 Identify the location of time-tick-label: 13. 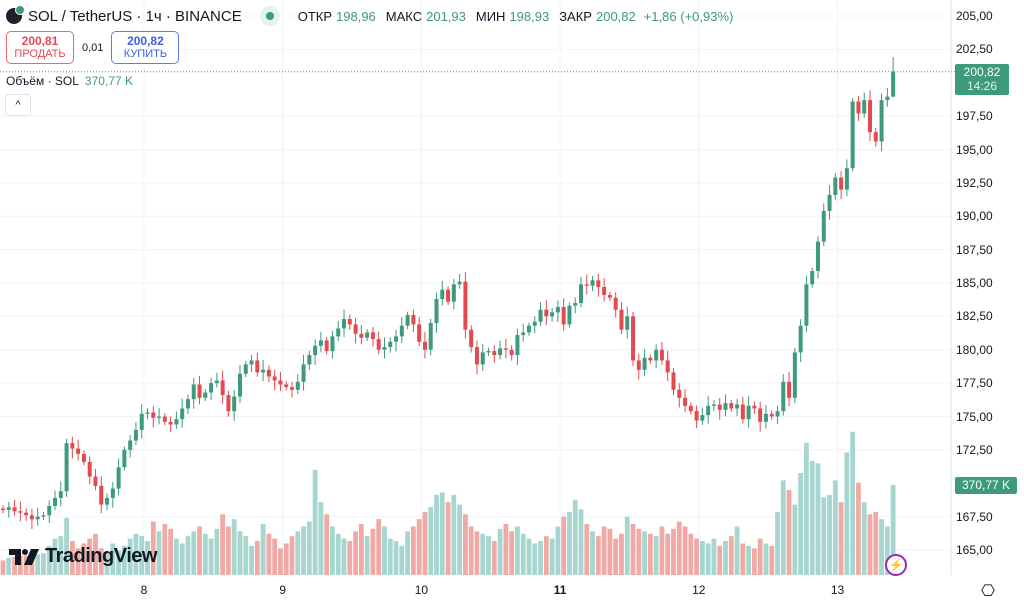
(837, 590).